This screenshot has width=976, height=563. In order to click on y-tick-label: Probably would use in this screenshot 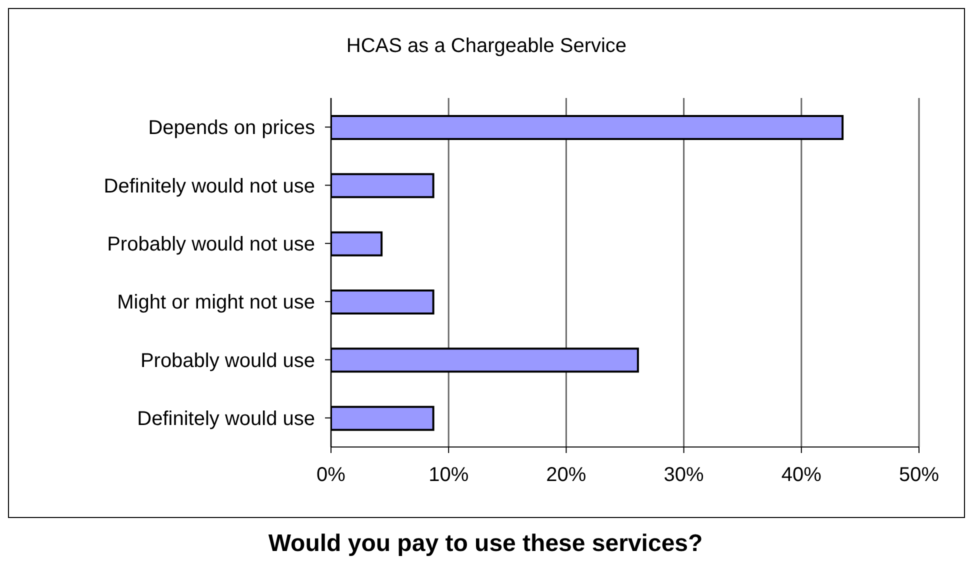, I will do `click(227, 361)`.